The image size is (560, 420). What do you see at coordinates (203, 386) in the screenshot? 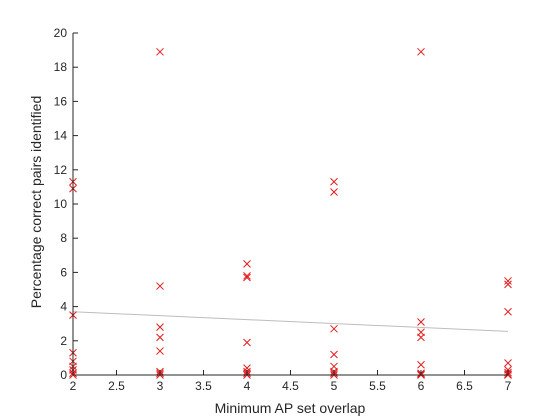
I see `x-tick-label: 3.5` at bounding box center [203, 386].